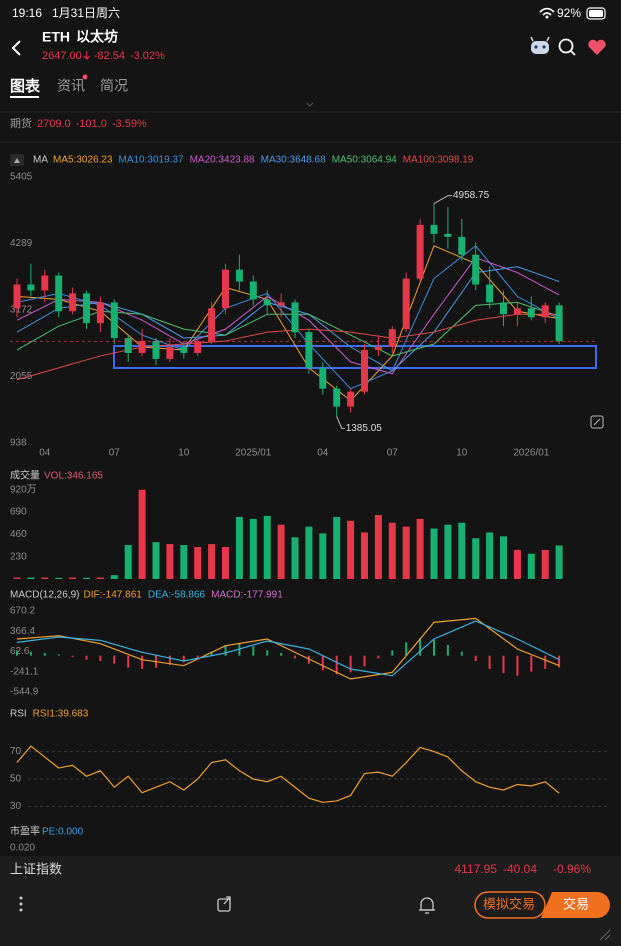  Describe the element at coordinates (115, 453) in the screenshot. I see `x-tick-label: 07` at that location.